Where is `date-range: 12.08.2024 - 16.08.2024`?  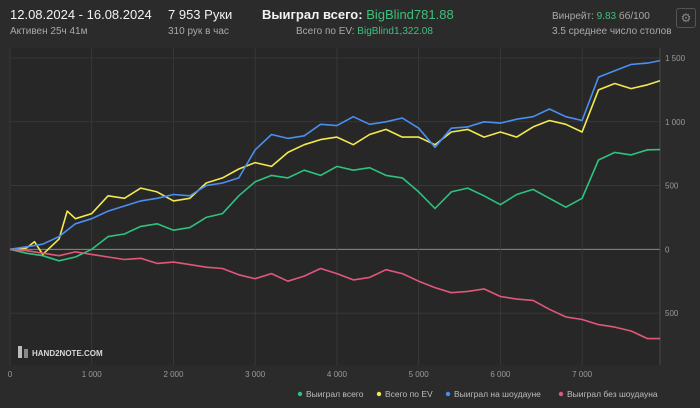 date-range: 12.08.2024 - 16.08.2024 is located at coordinates (81, 14).